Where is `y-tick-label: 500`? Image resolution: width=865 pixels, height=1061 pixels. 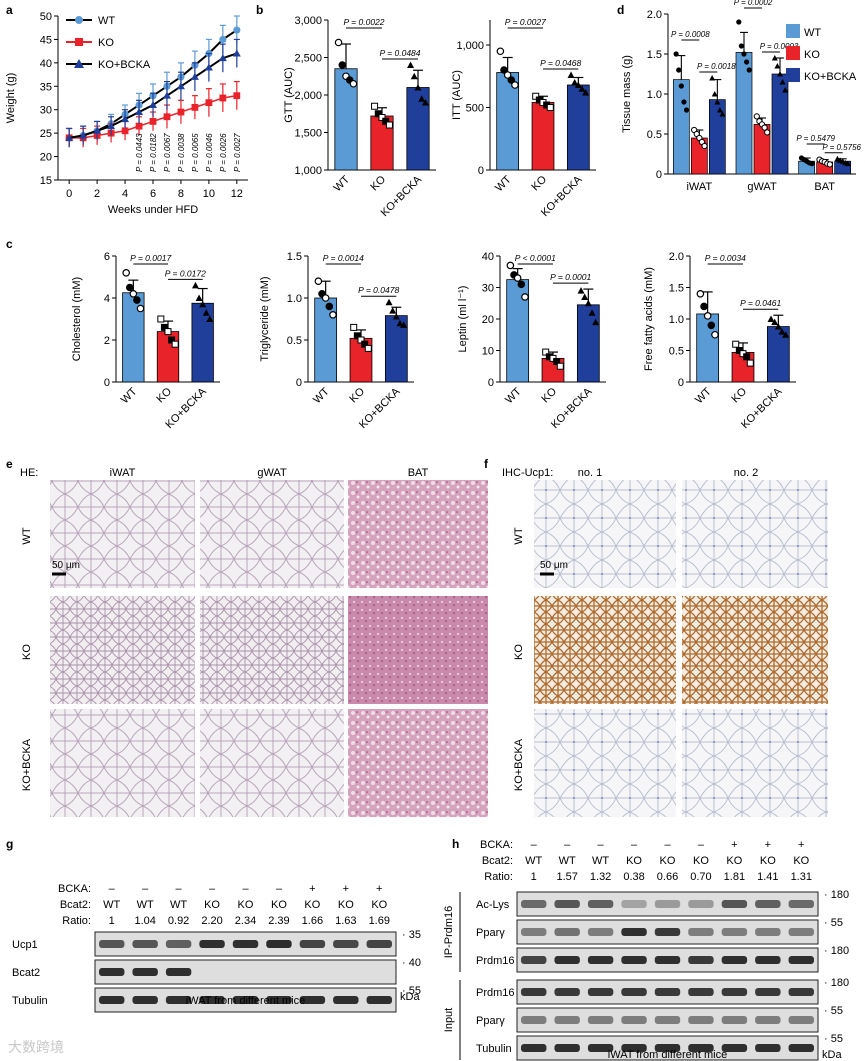 y-tick-label: 500 is located at coordinates (475, 109).